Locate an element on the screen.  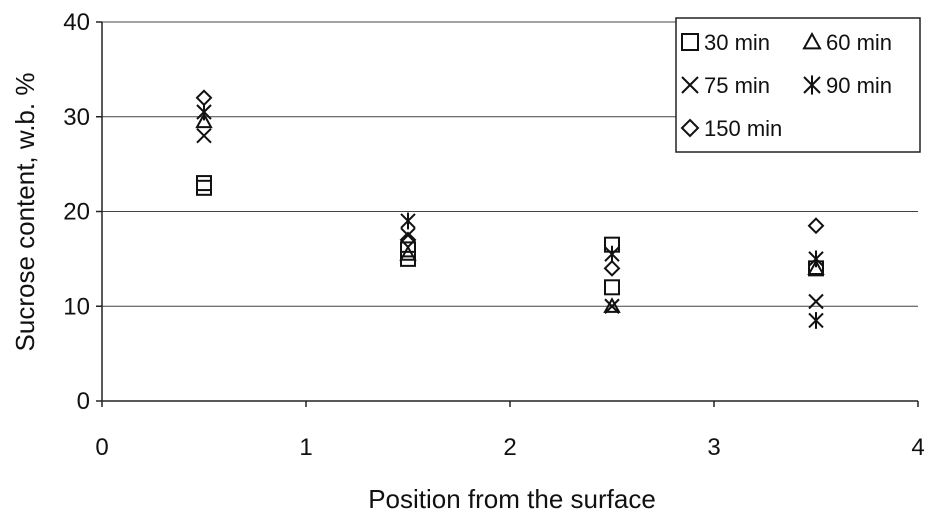
y-tick-label: 10 is located at coordinates (76, 306).